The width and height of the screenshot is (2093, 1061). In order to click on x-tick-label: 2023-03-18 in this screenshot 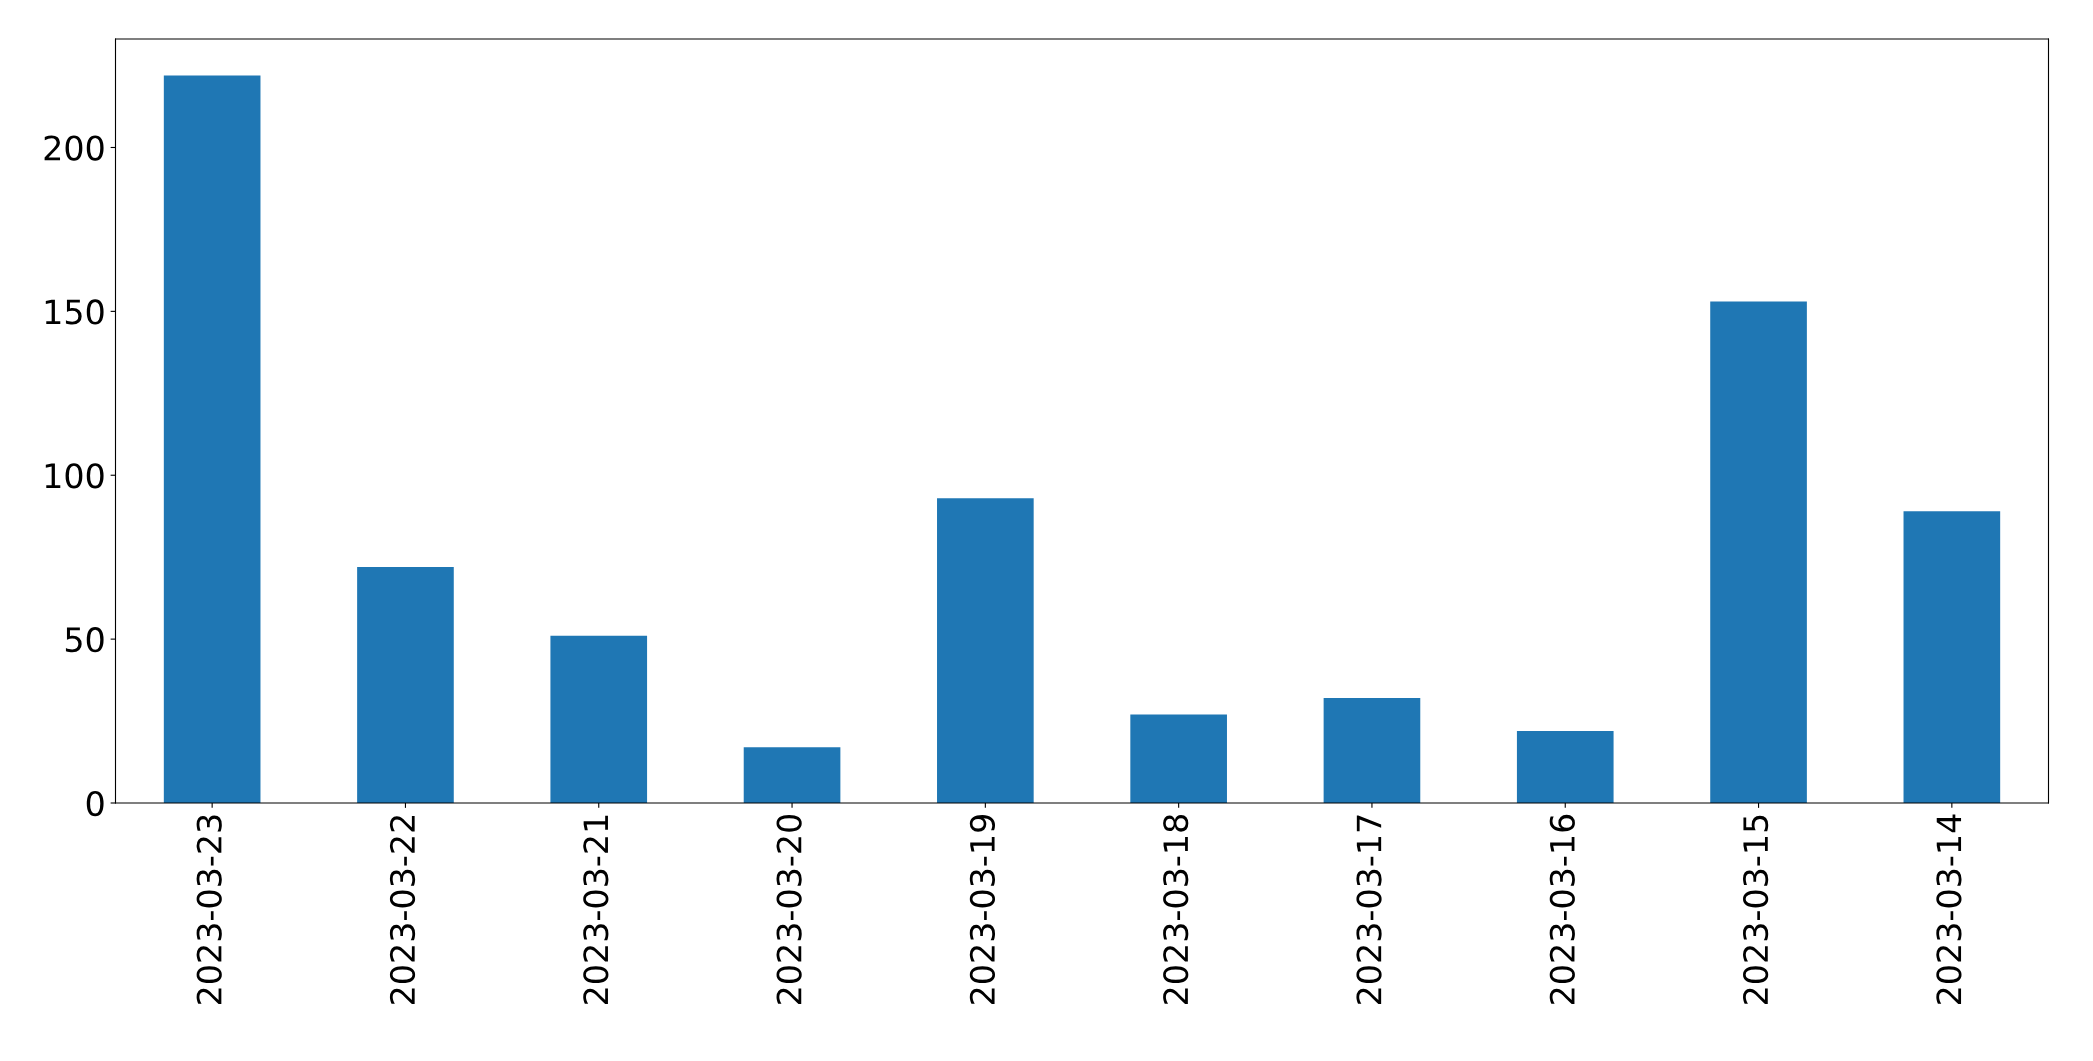, I will do `click(1176, 909)`.